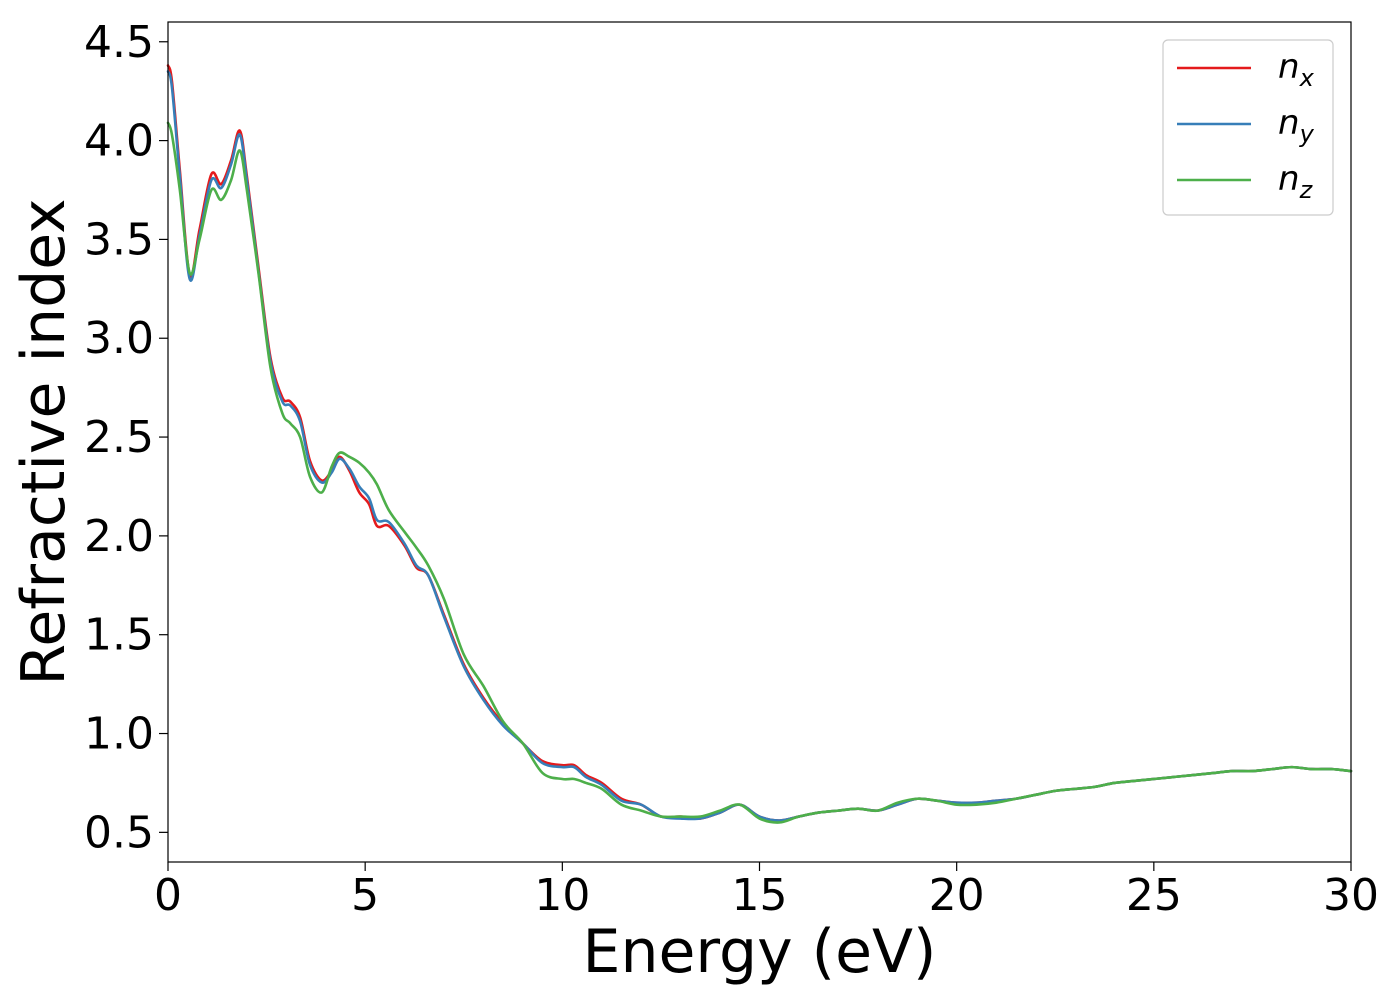  Describe the element at coordinates (1296, 69) in the screenshot. I see `legend-label-nx: nx` at that location.